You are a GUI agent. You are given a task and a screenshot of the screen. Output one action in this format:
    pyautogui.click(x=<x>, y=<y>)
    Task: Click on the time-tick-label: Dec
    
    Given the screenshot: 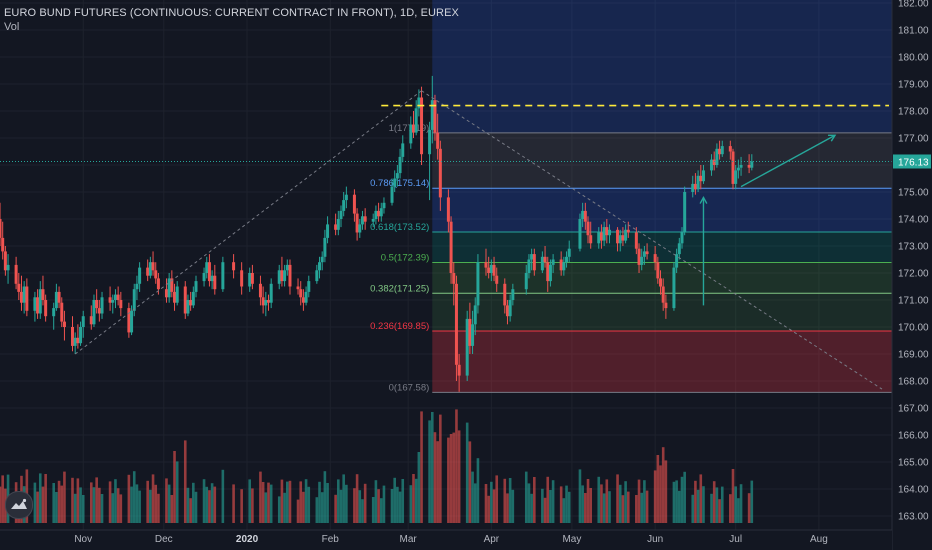 What is the action you would take?
    pyautogui.click(x=164, y=539)
    